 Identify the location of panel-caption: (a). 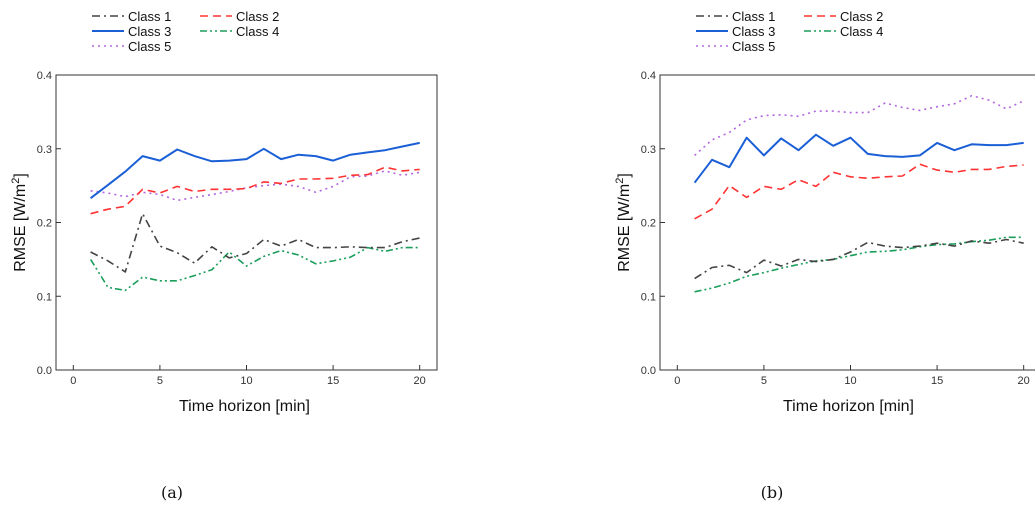
(172, 492).